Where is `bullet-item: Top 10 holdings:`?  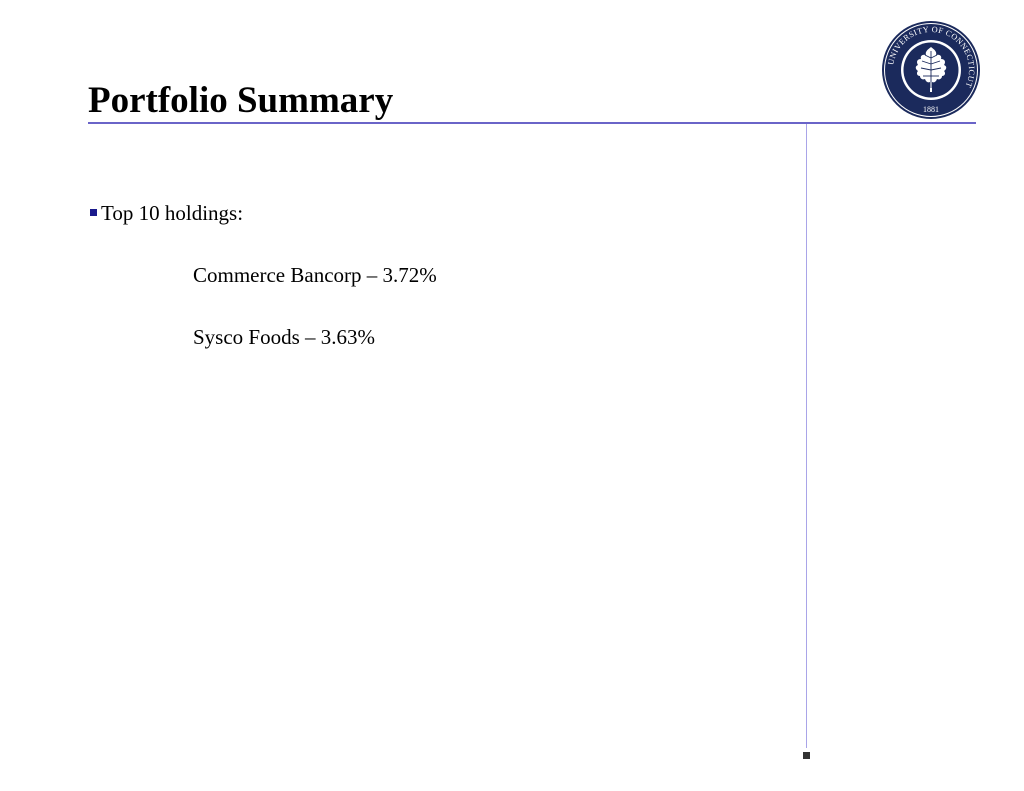
bullet-item: Top 10 holdings: is located at coordinates (166, 213).